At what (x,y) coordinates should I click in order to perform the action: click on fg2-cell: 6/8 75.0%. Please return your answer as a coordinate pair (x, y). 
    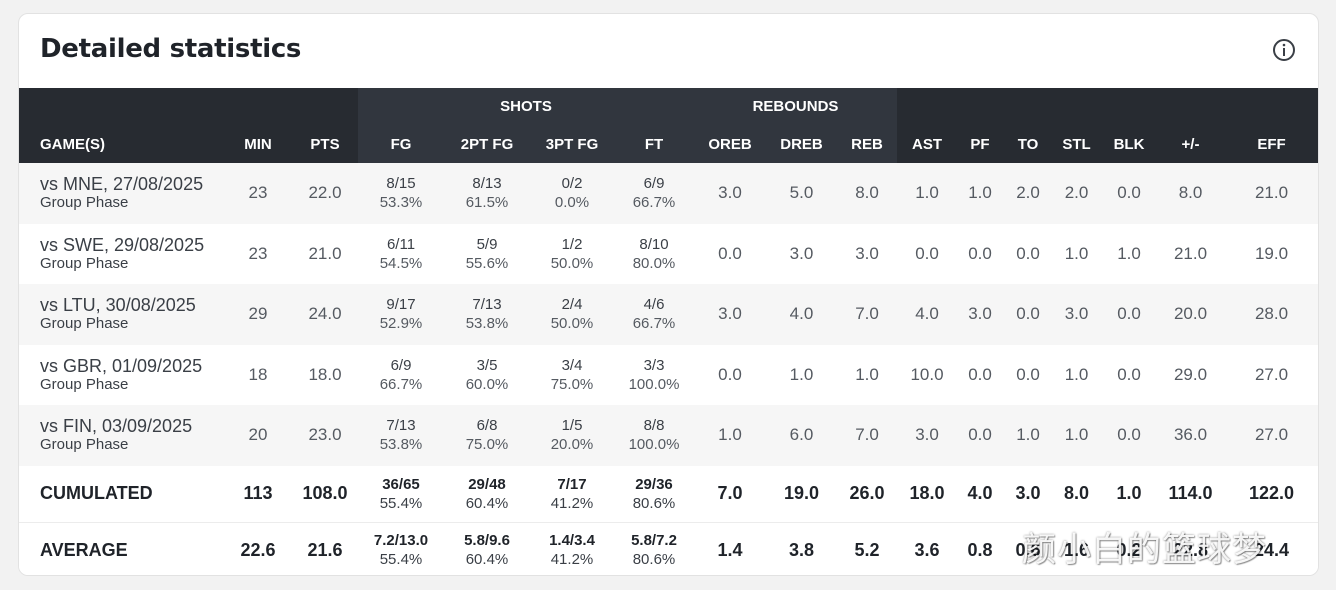
    Looking at the image, I should click on (487, 435).